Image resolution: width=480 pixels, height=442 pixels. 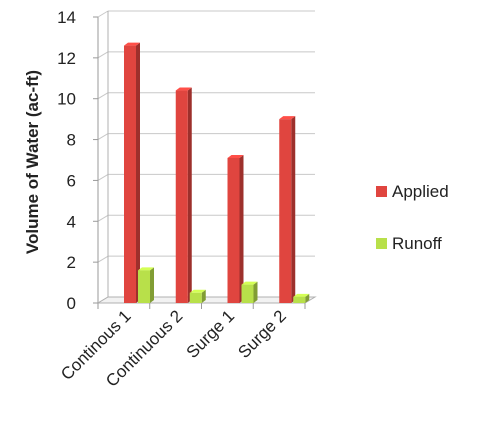 I want to click on legend: Applied Runoff, so click(x=412, y=217).